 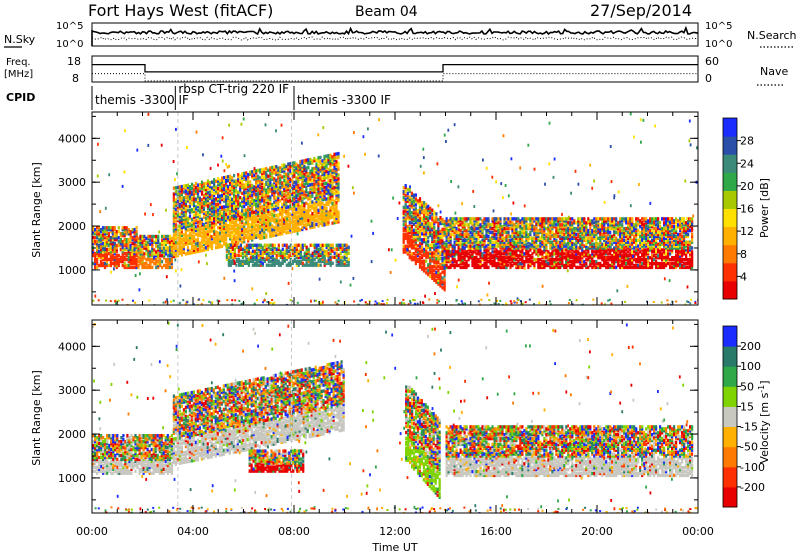 I want to click on freq-label-2: [MHz], so click(x=18, y=74).